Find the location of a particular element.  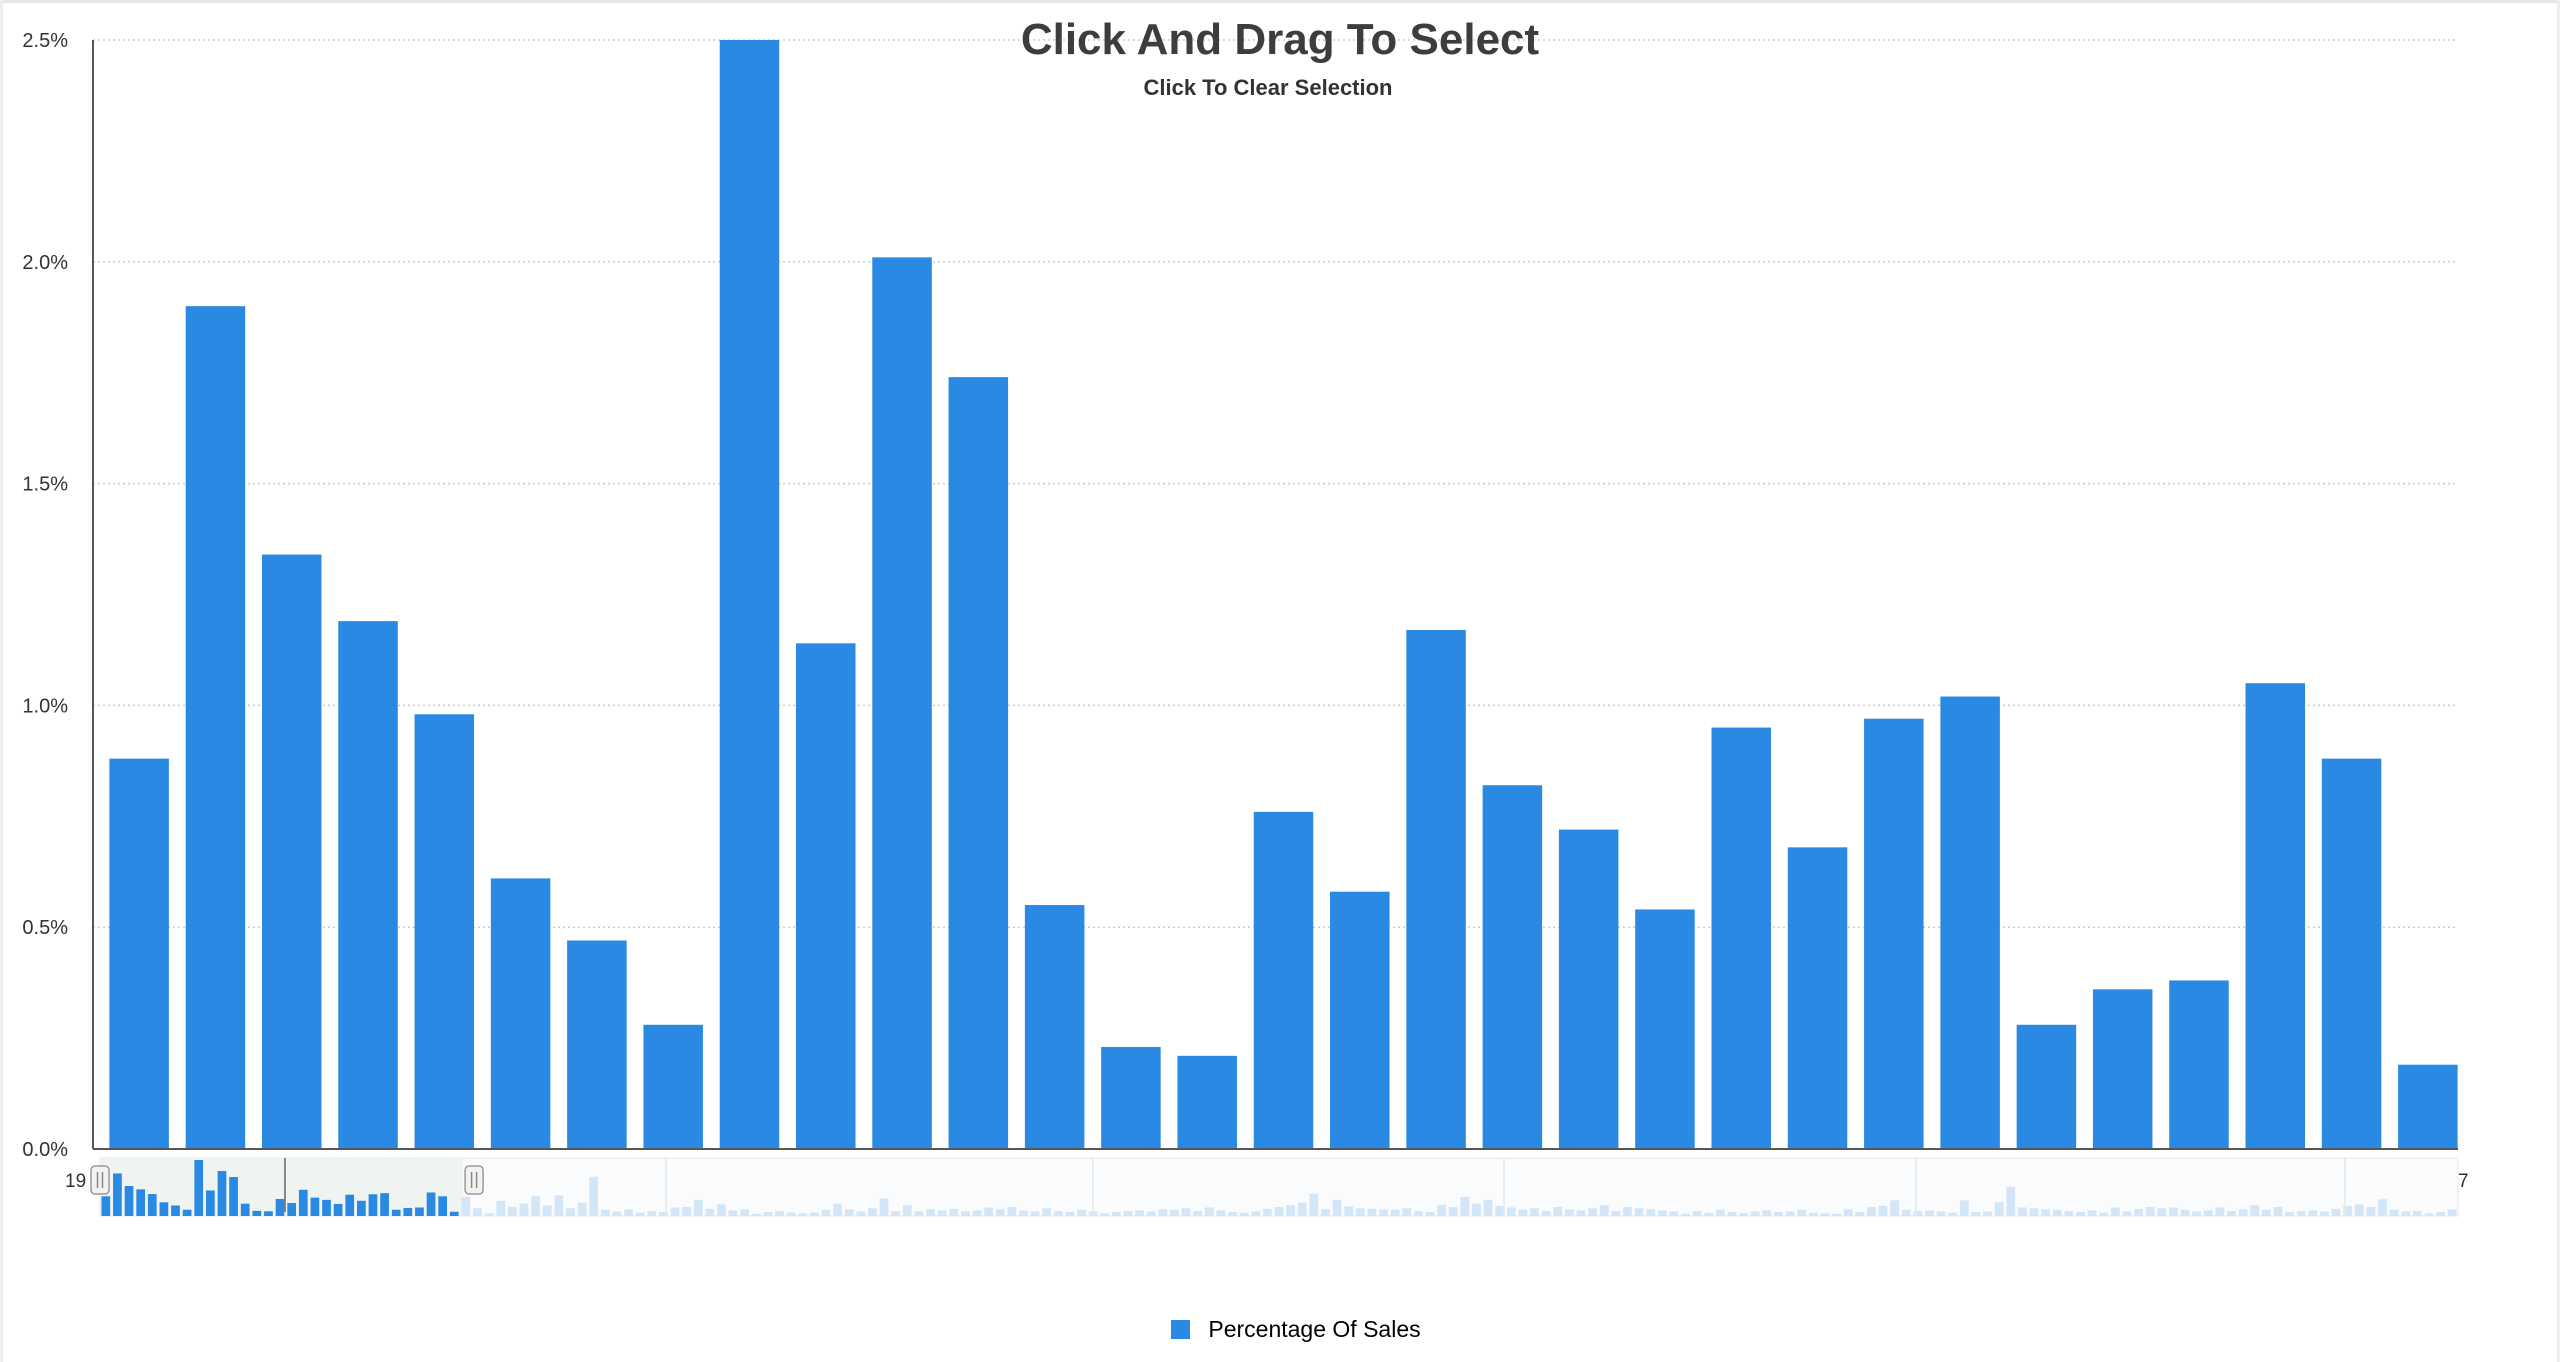

chart-subtitle: Click To Clear Selection is located at coordinates (1267, 87).